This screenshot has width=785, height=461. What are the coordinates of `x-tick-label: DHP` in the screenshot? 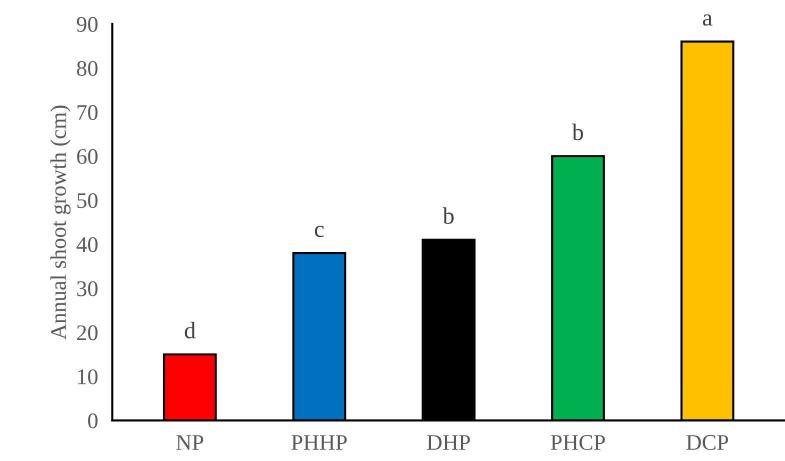 It's located at (448, 442).